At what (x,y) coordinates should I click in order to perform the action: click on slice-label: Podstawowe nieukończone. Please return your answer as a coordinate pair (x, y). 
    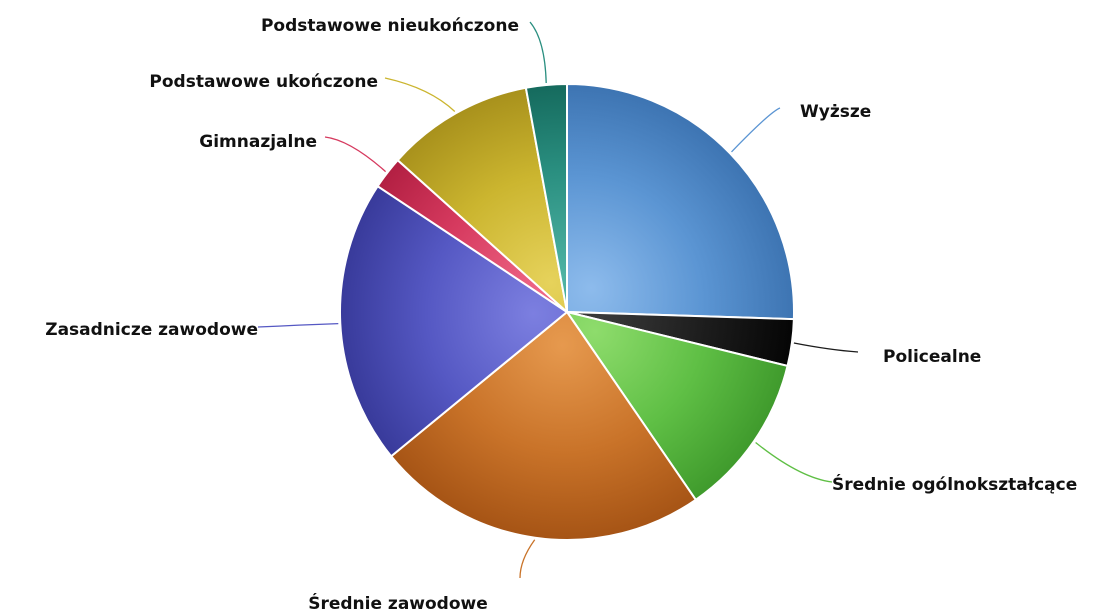
    Looking at the image, I should click on (390, 26).